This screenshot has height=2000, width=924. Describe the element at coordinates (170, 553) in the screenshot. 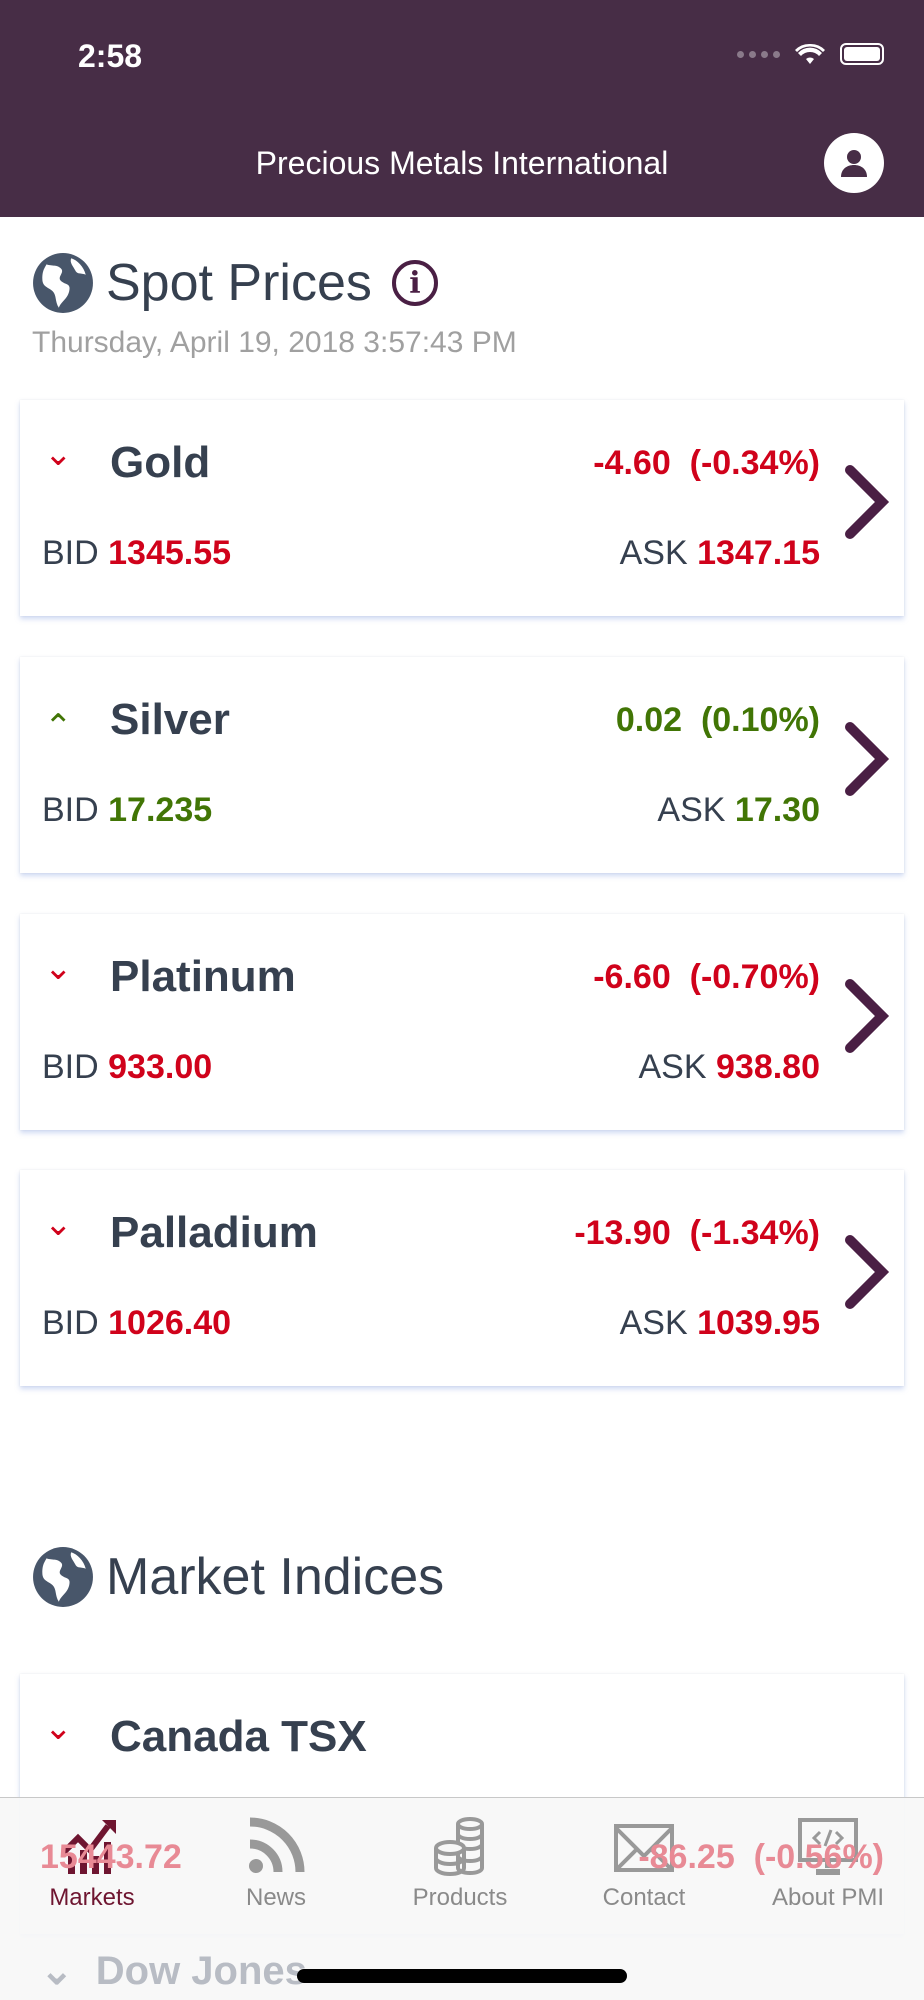

I see `bid-value: 1345.55` at that location.